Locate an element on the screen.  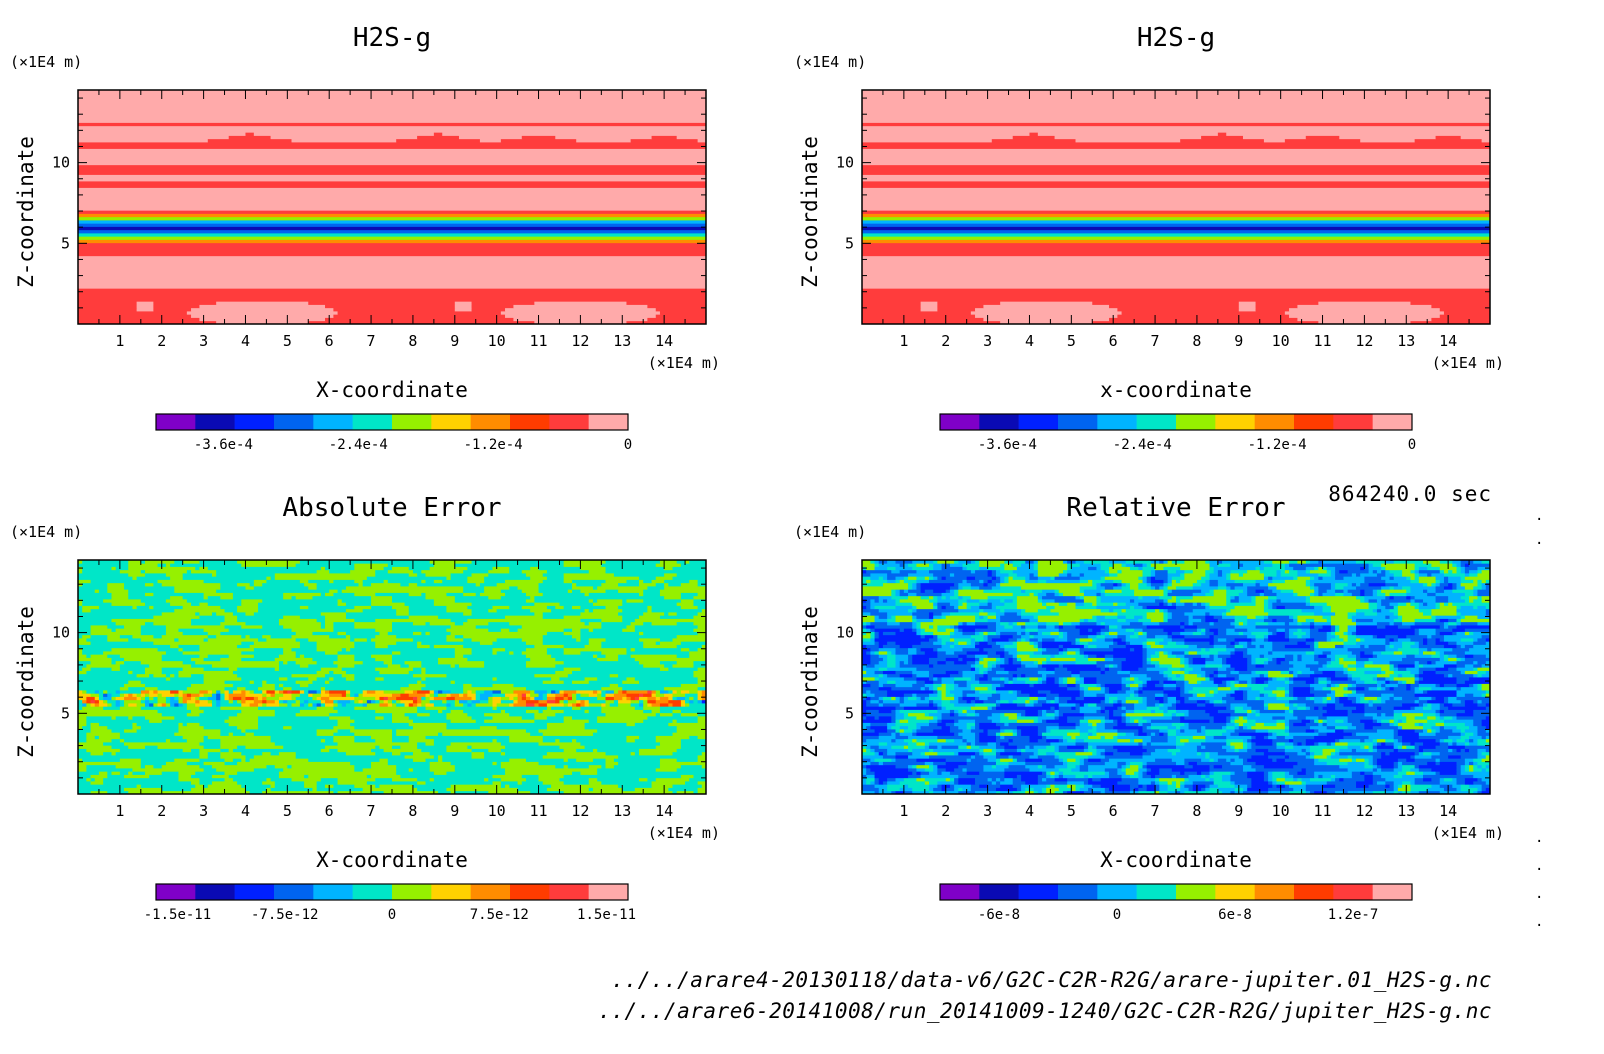
x-tick-label: 8 is located at coordinates (412, 811).